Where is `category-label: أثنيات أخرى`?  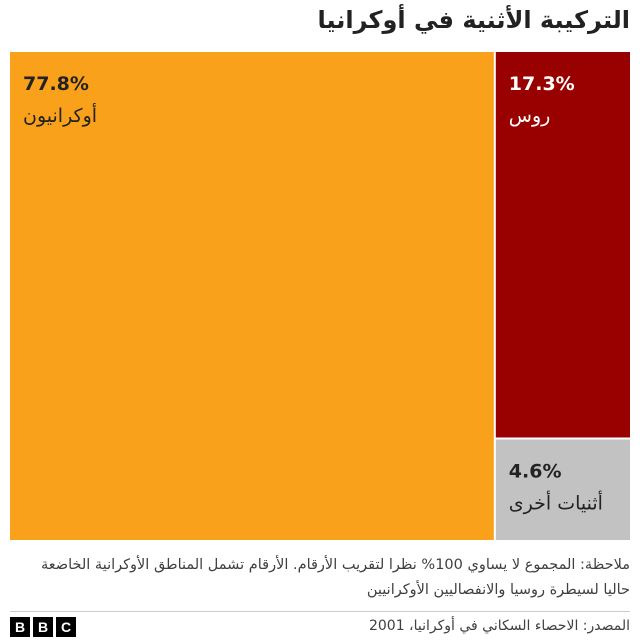 category-label: أثنيات أخرى is located at coordinates (556, 502).